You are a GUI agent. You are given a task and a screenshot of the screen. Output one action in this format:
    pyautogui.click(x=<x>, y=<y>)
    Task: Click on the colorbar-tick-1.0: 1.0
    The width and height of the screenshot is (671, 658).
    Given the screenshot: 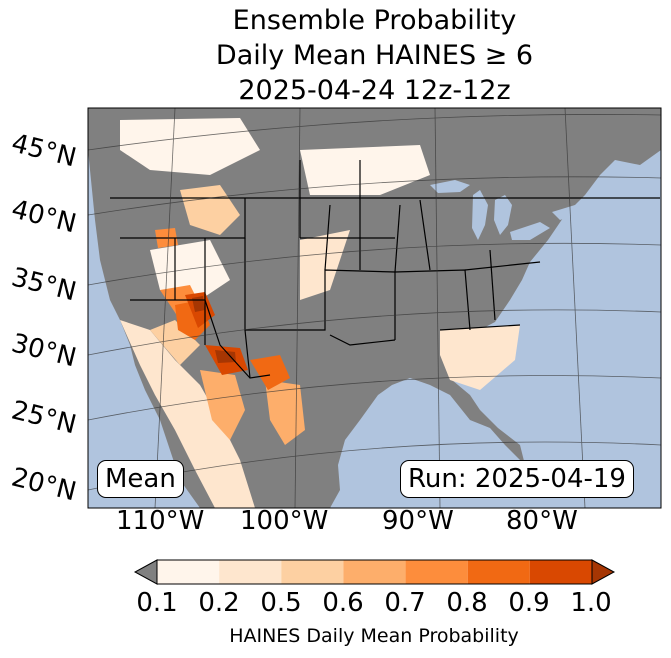 What is the action you would take?
    pyautogui.click(x=591, y=603)
    